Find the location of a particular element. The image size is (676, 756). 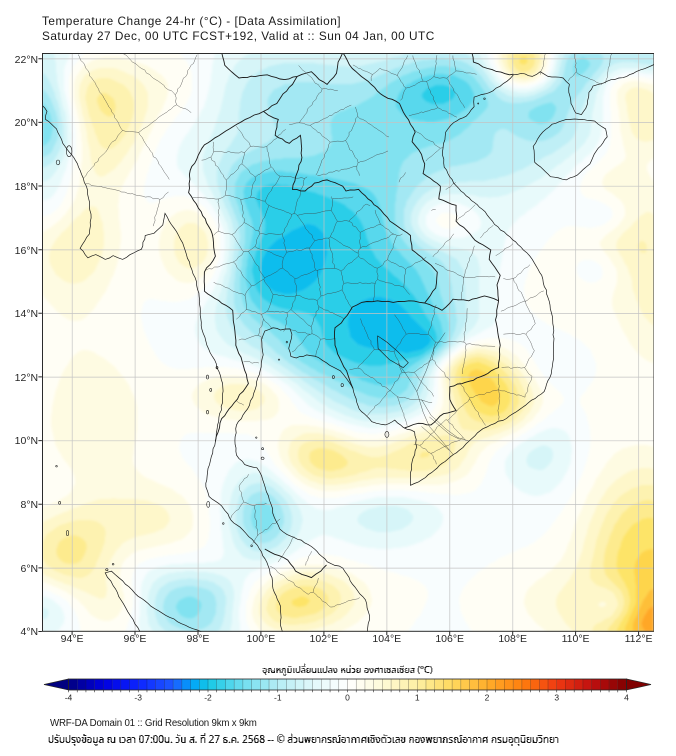

svg-text: 4 is located at coordinates (626, 698).